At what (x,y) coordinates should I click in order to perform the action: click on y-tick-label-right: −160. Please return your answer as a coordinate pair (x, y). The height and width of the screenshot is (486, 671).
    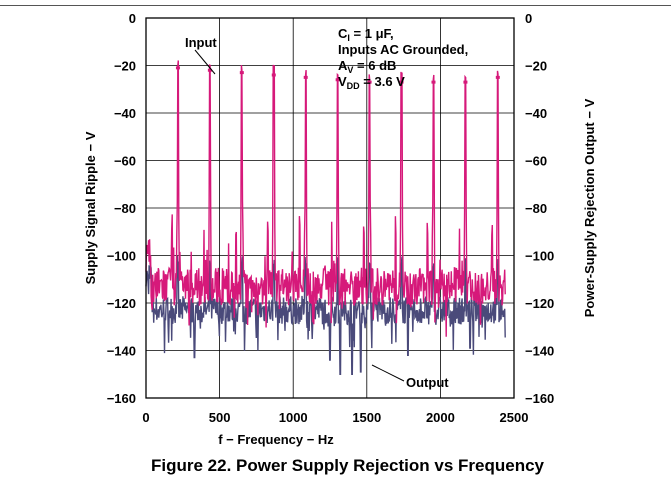
    Looking at the image, I should click on (539, 398).